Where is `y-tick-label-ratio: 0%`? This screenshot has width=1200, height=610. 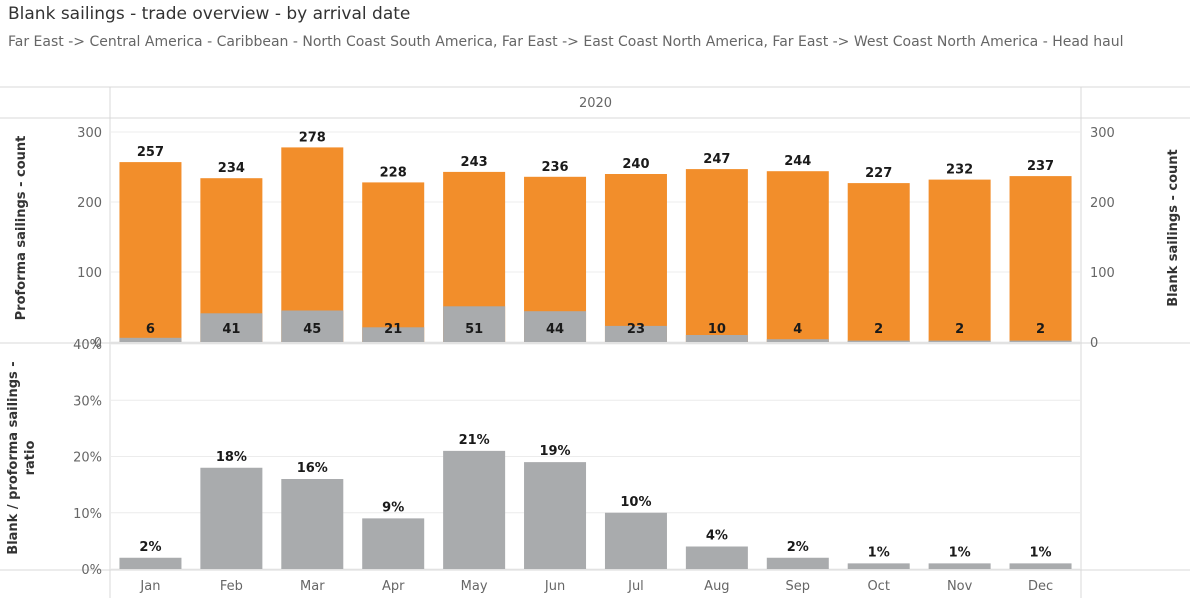
y-tick-label-ratio: 0% is located at coordinates (91, 570).